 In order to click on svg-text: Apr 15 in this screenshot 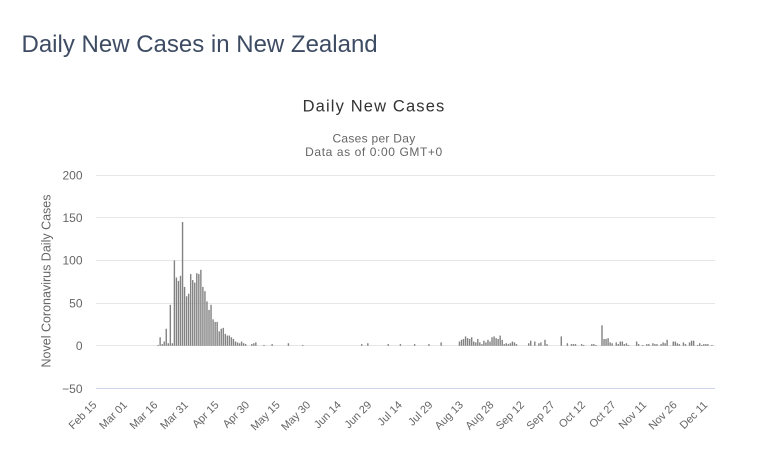, I will do `click(205, 414)`.